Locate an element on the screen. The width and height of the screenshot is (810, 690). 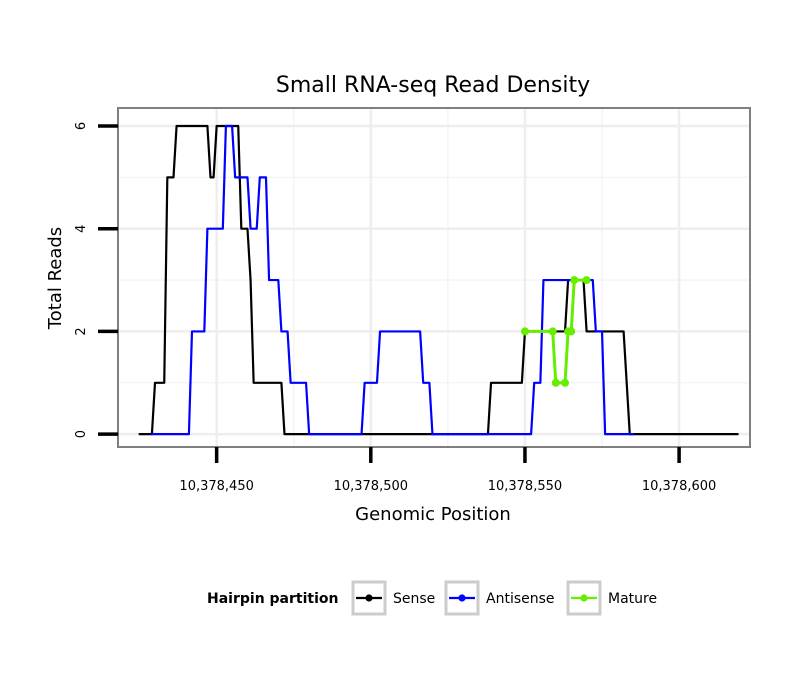
legend-key-point-sense is located at coordinates (369, 598).